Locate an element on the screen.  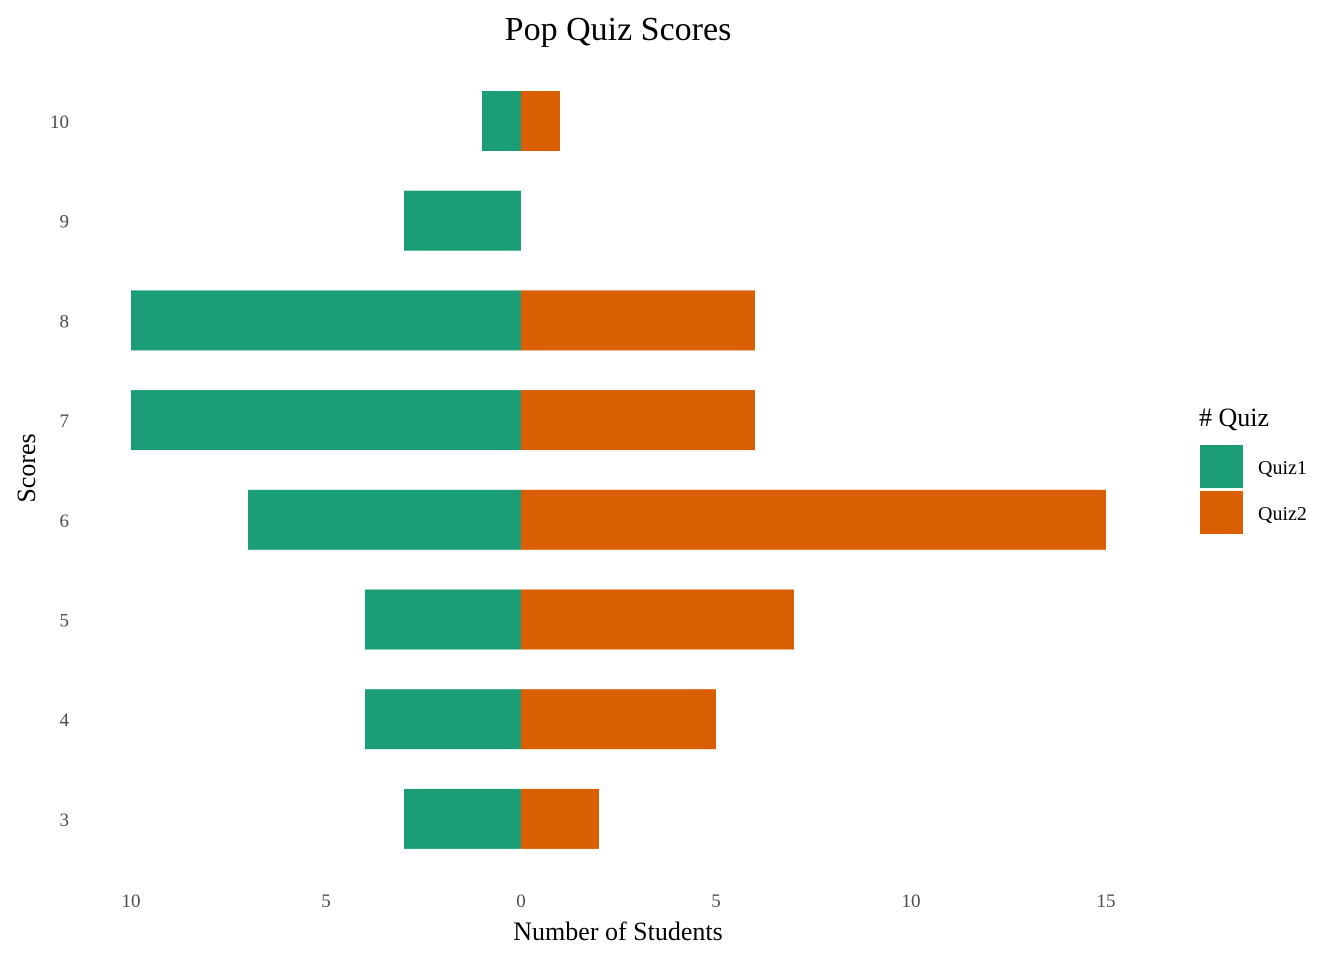
y-tick-label-7: 7 is located at coordinates (65, 421).